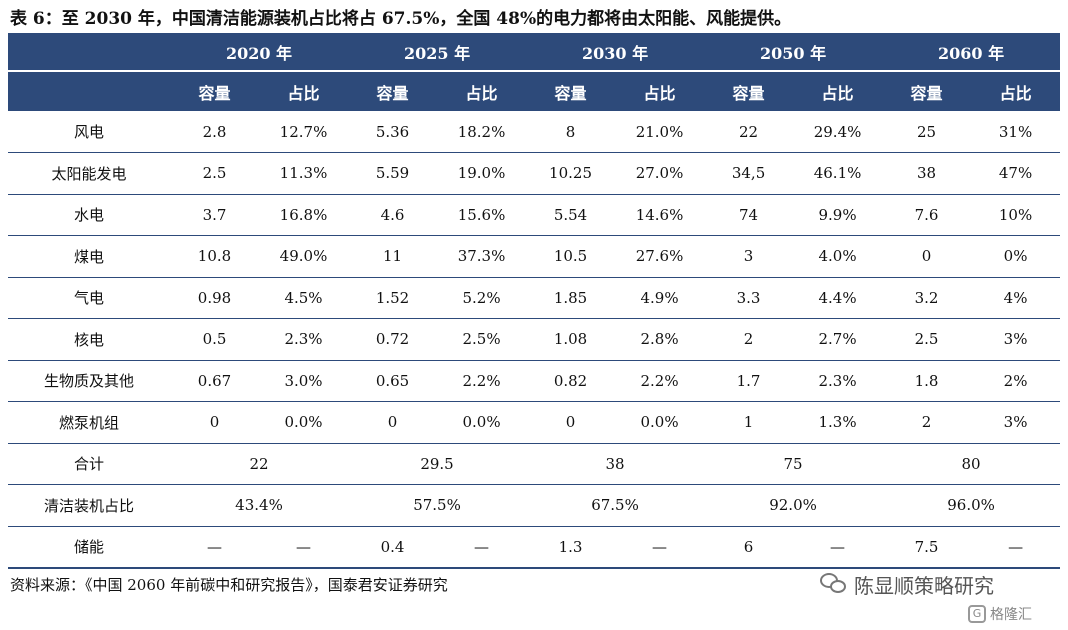 The width and height of the screenshot is (1068, 630). What do you see at coordinates (1016, 298) in the screenshot?
I see `table-cell: 4%` at bounding box center [1016, 298].